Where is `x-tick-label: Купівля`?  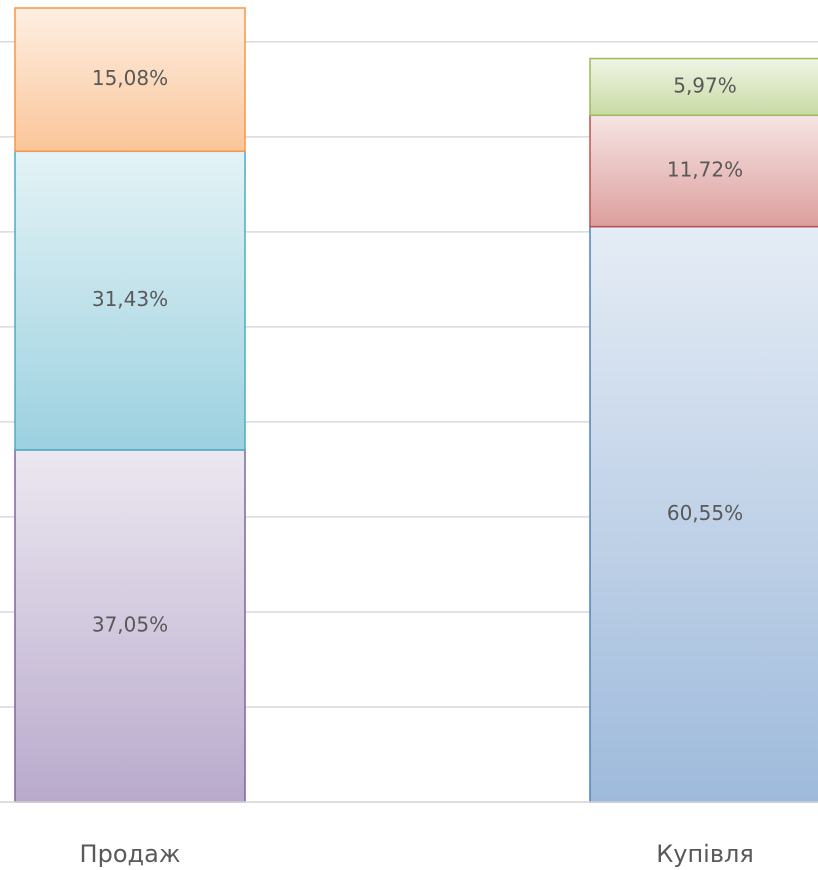
x-tick-label: Купівля is located at coordinates (705, 854).